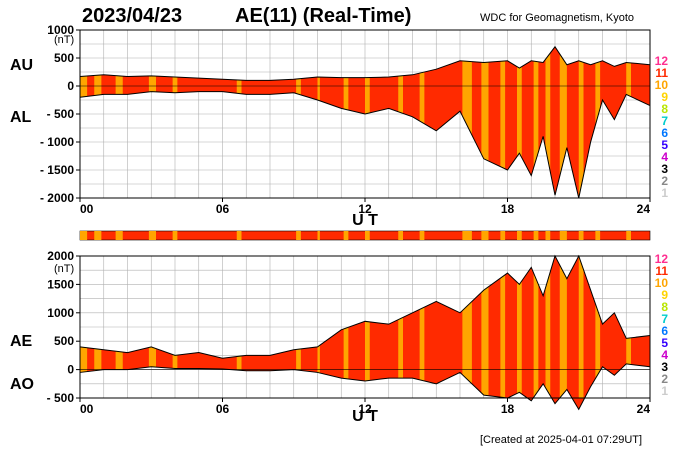 This screenshot has width=700, height=450. What do you see at coordinates (365, 63) in the screenshot?
I see `series-line-au` at bounding box center [365, 63].